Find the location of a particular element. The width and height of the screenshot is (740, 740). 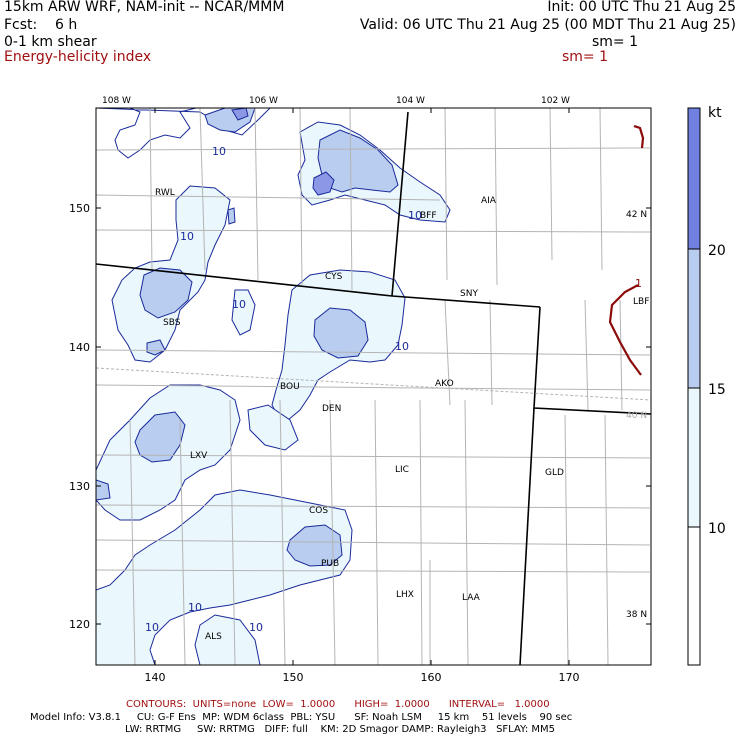

y-tick-label: 130 is located at coordinates (79, 486).